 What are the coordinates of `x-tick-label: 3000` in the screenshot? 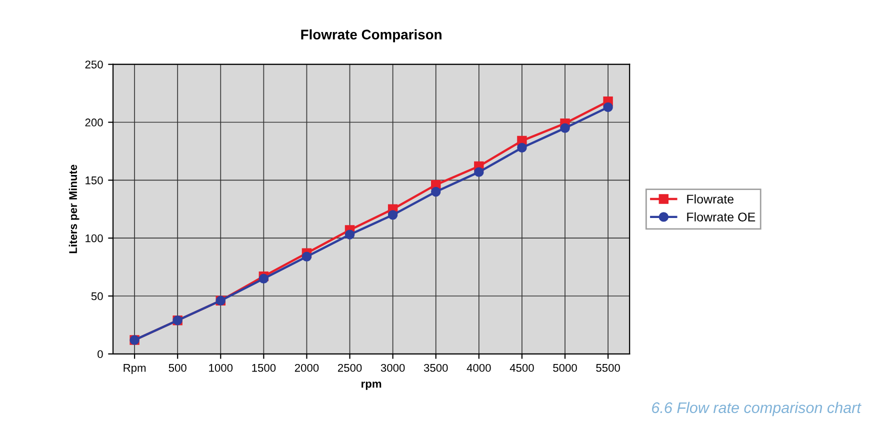 It's located at (392, 368).